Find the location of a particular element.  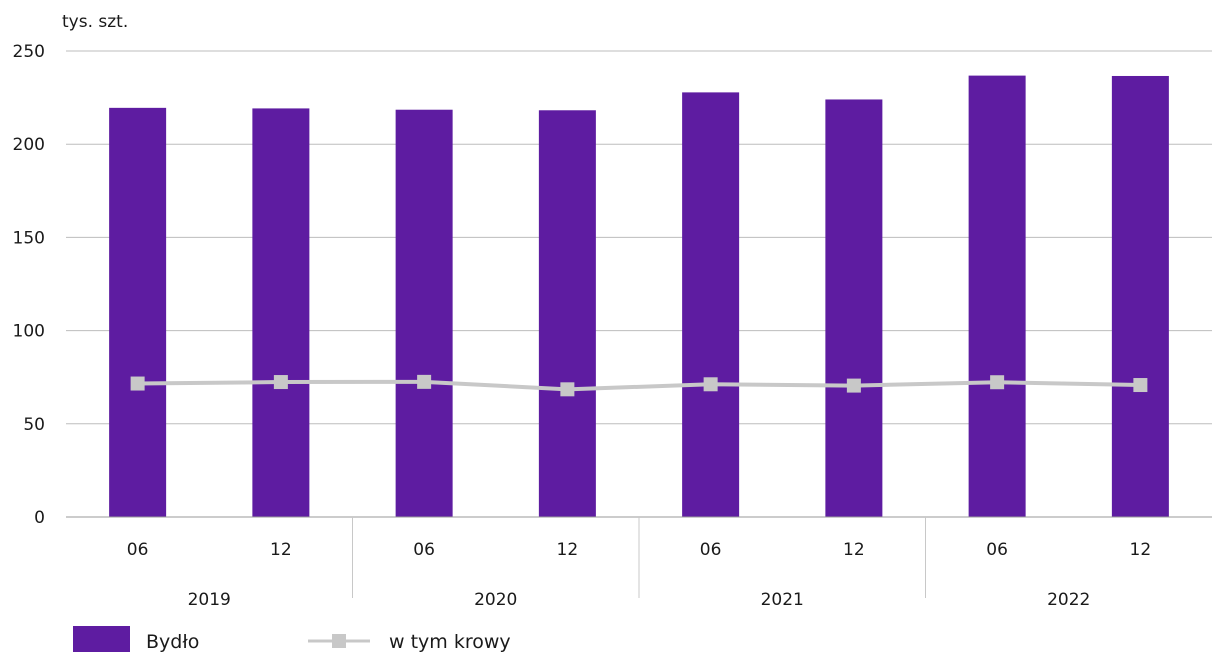

legend-label-bydlo: Bydło is located at coordinates (172, 641).